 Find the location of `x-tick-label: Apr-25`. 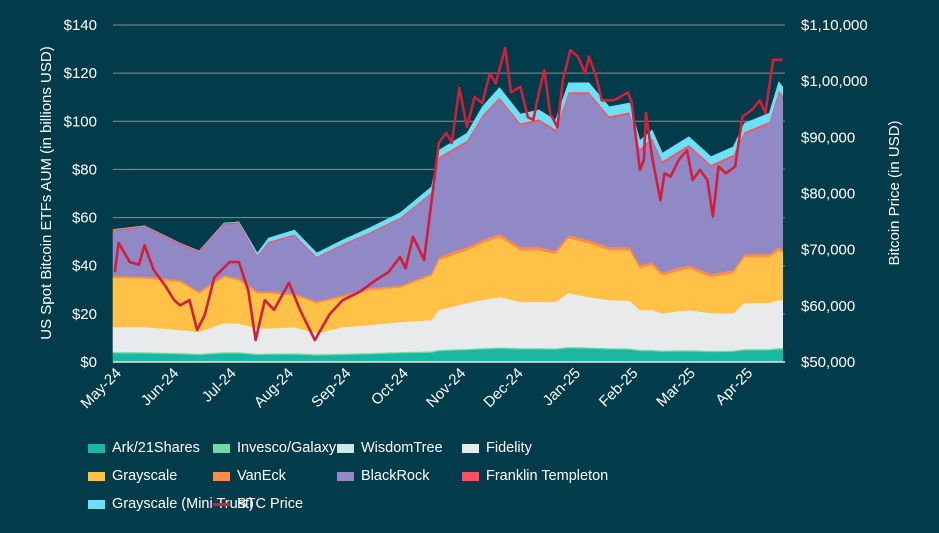

x-tick-label: Apr-25 is located at coordinates (734, 387).